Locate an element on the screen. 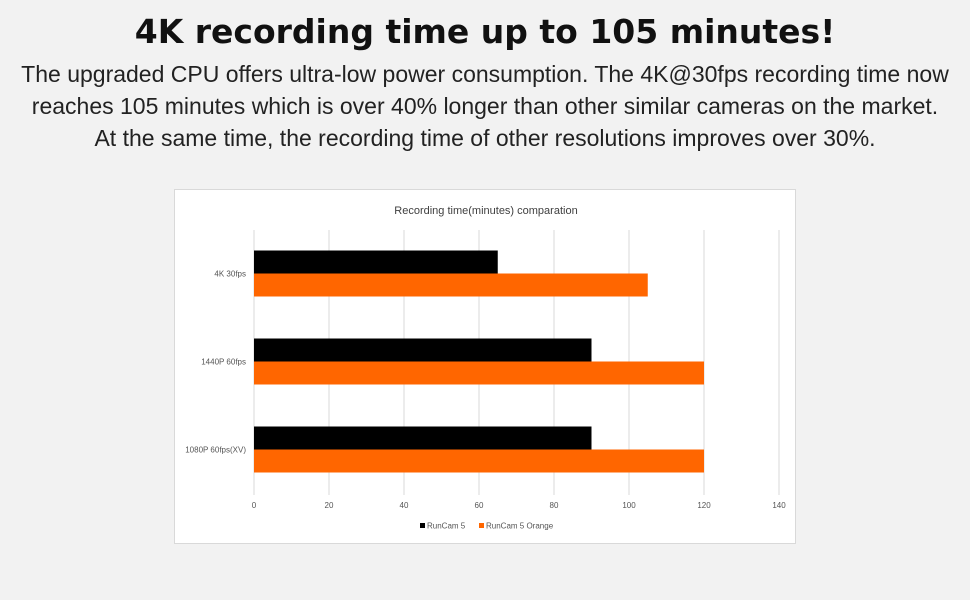 The width and height of the screenshot is (970, 600). x-tick-label: 140 is located at coordinates (779, 505).